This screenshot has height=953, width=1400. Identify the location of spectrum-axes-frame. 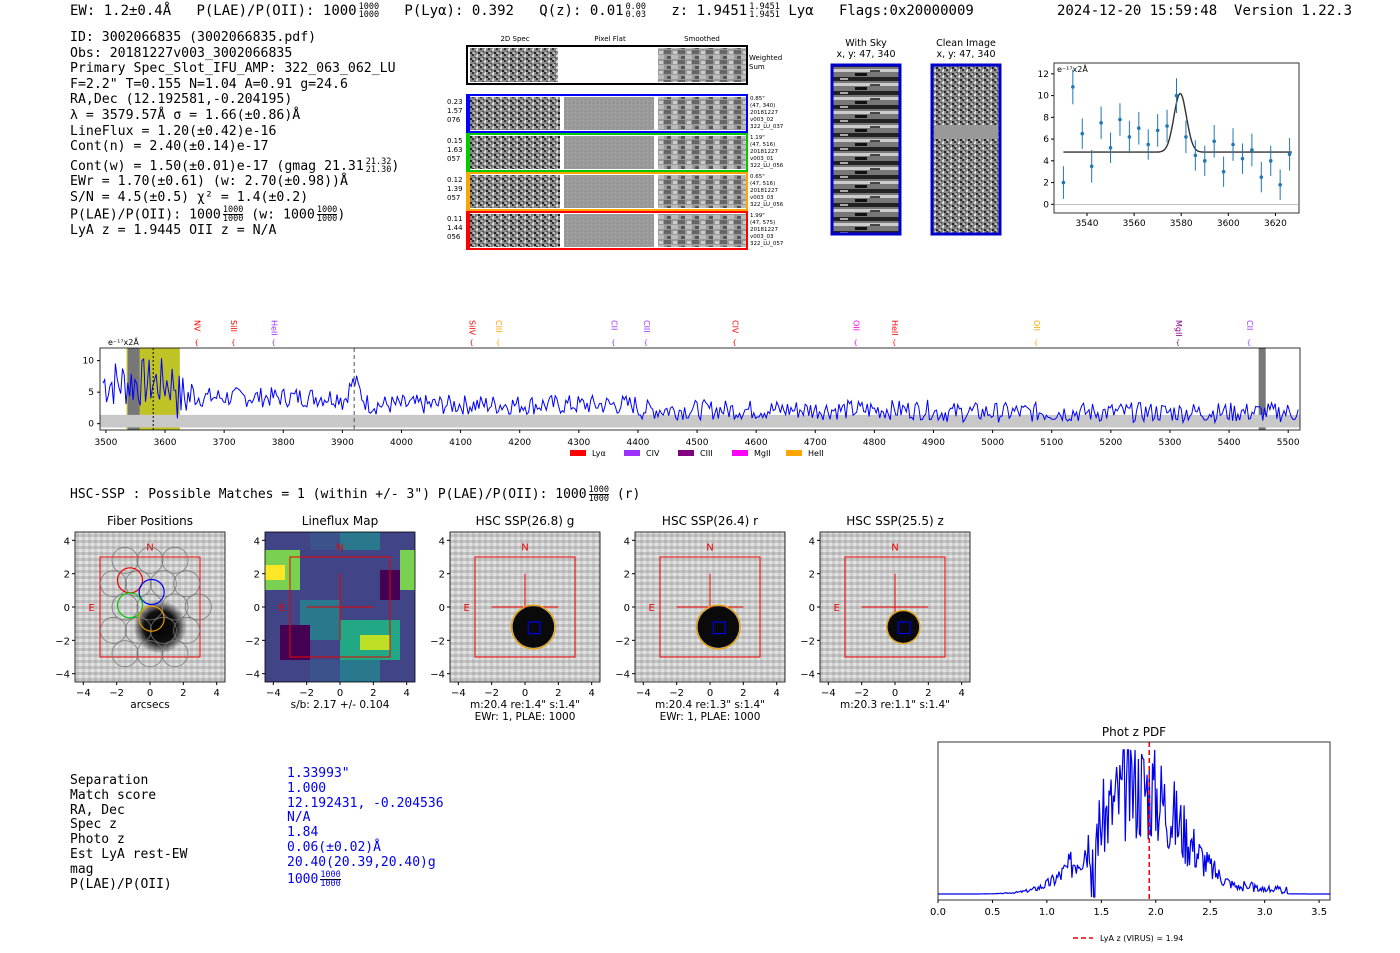
(700, 389).